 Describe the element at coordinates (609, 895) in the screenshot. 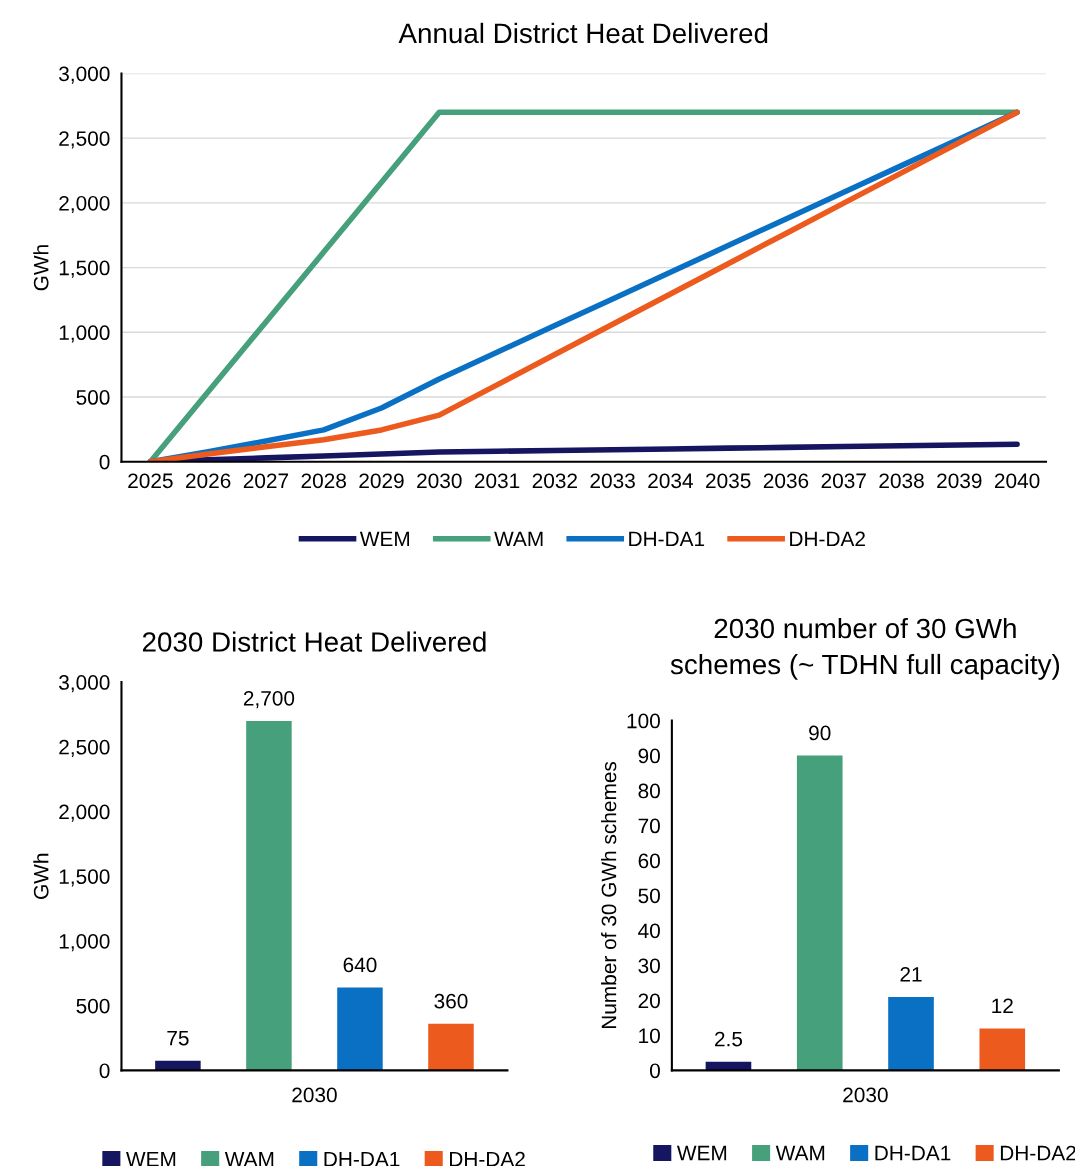

I see `y-axis-title: Number of 30 GWh schemes` at that location.